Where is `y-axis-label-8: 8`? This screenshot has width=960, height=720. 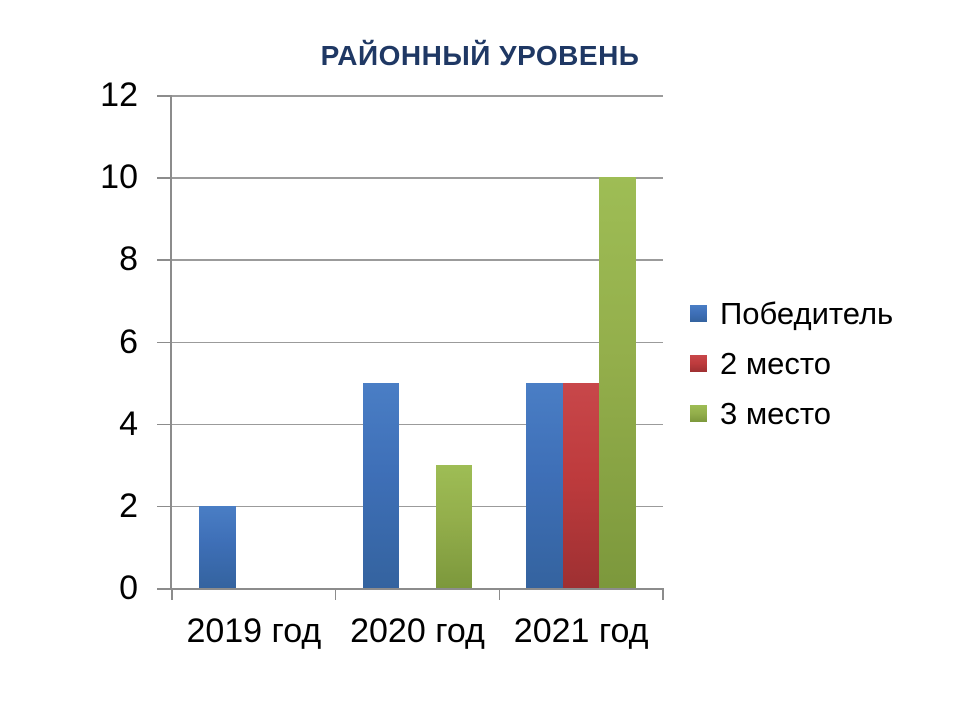
y-axis-label-8: 8 is located at coordinates (128, 259).